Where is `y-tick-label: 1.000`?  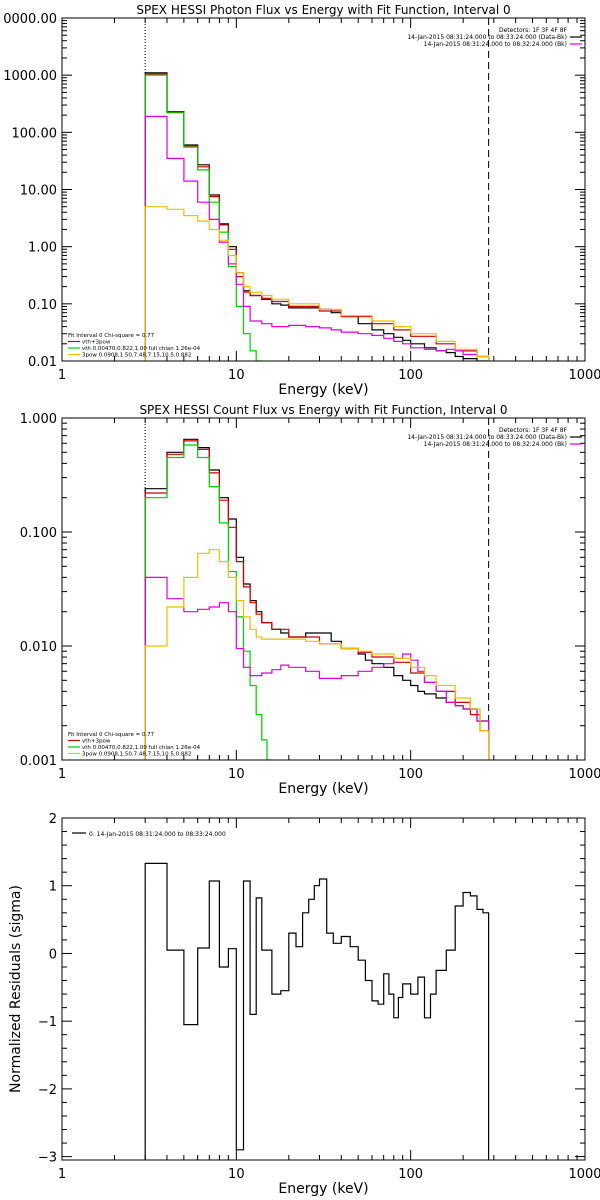 y-tick-label: 1.000 is located at coordinates (38, 419).